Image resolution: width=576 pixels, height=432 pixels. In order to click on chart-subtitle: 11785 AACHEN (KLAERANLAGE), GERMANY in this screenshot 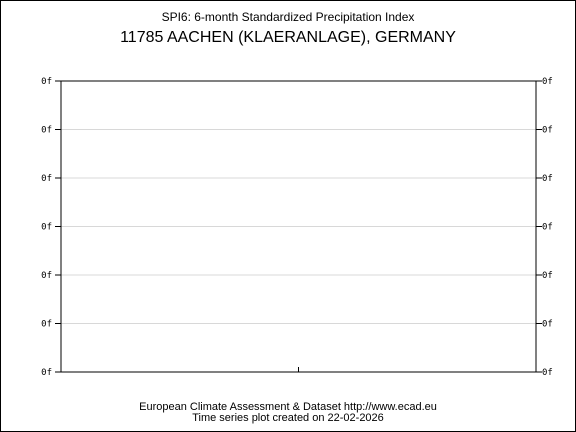, I will do `click(288, 37)`.